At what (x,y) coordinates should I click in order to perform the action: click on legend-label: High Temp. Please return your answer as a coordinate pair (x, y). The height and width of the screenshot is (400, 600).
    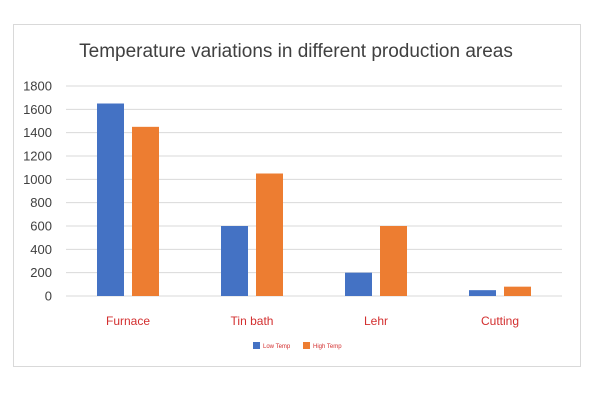
    Looking at the image, I should click on (327, 347).